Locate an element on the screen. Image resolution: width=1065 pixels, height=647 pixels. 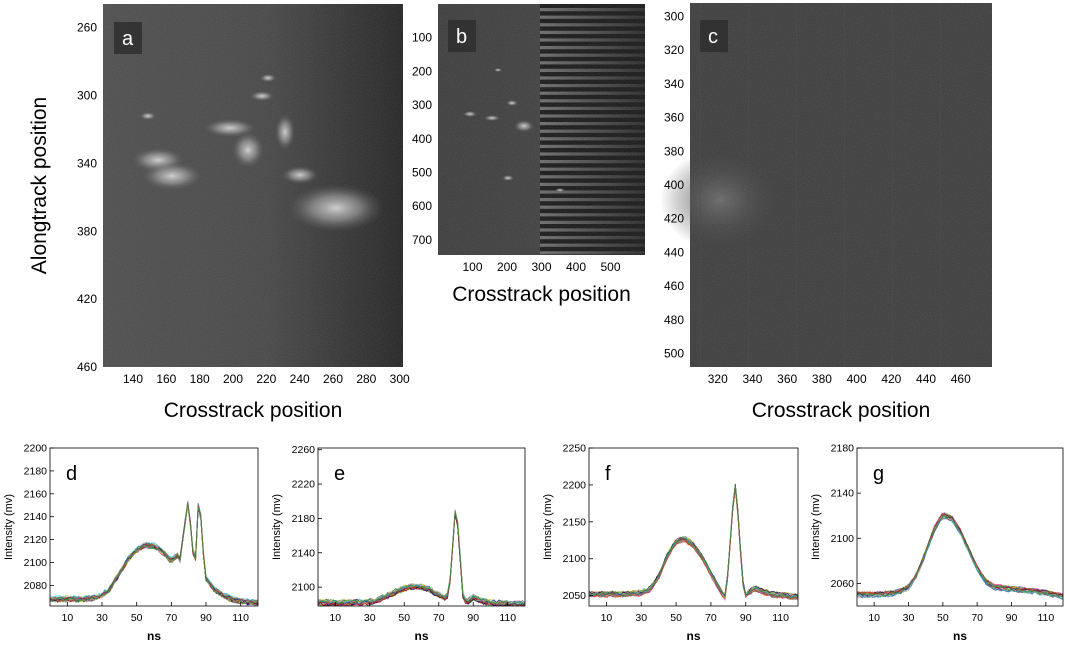
x-tick-label: 260 is located at coordinates (333, 379).